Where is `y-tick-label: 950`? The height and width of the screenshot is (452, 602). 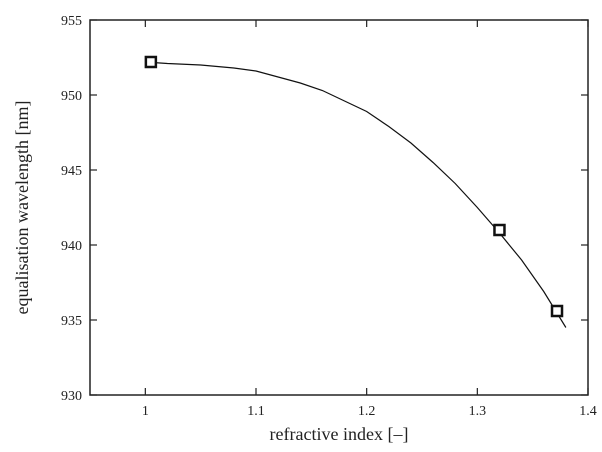 y-tick-label: 950 is located at coordinates (71, 96).